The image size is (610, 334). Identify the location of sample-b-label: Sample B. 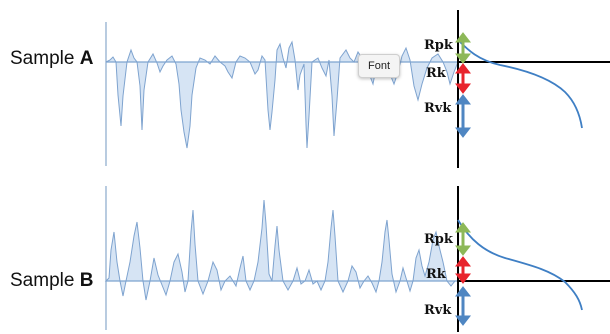
(51, 281).